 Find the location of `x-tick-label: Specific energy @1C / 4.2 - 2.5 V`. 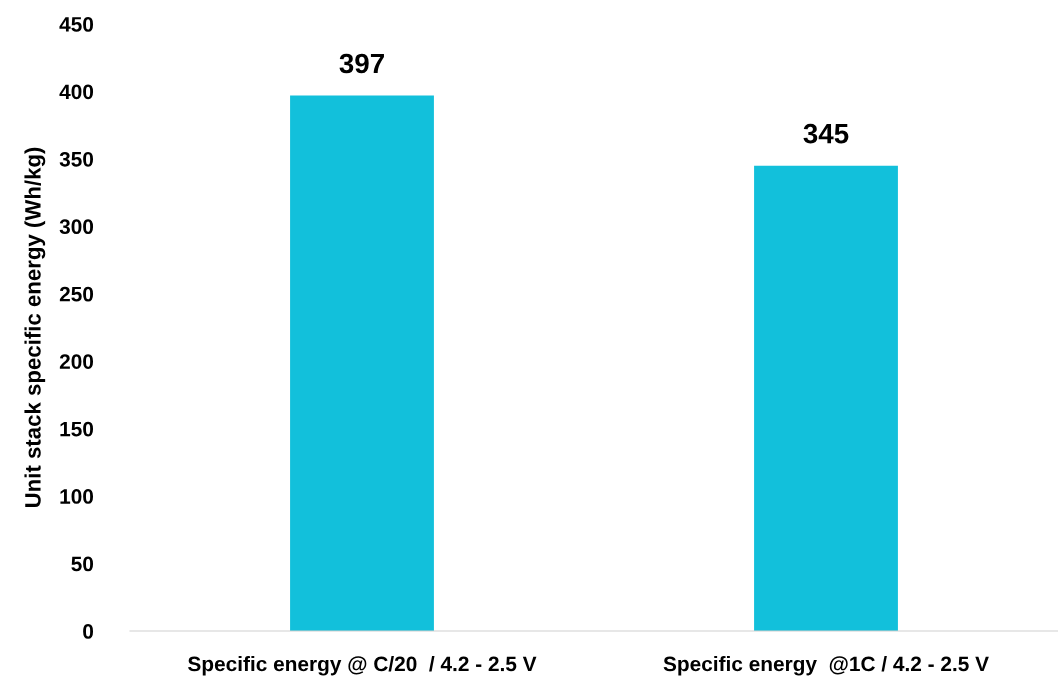

x-tick-label: Specific energy @1C / 4.2 - 2.5 V is located at coordinates (826, 666).